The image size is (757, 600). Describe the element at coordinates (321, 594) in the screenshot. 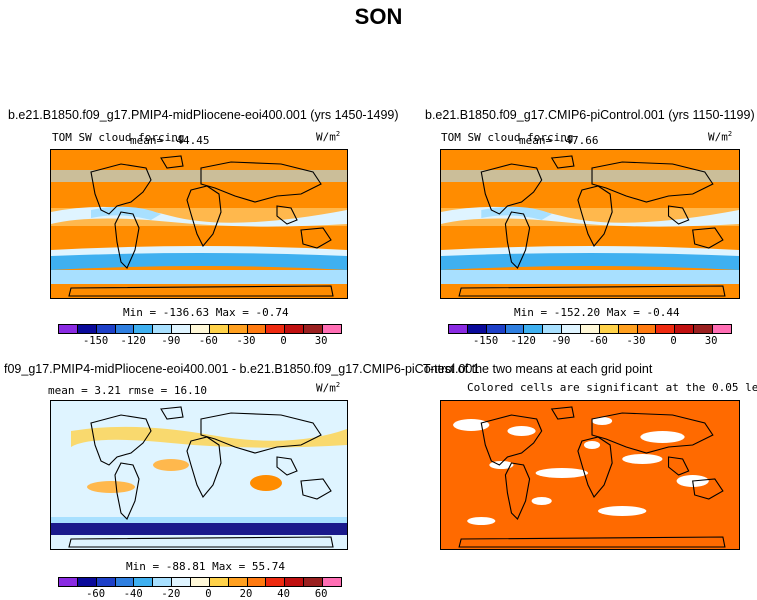

I see `colorbar-tick-label: 60` at that location.